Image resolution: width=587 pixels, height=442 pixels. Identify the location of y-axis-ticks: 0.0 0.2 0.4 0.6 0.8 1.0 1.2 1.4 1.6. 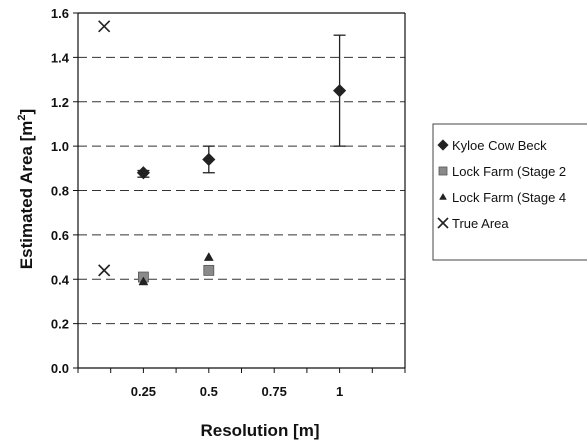
(64, 191).